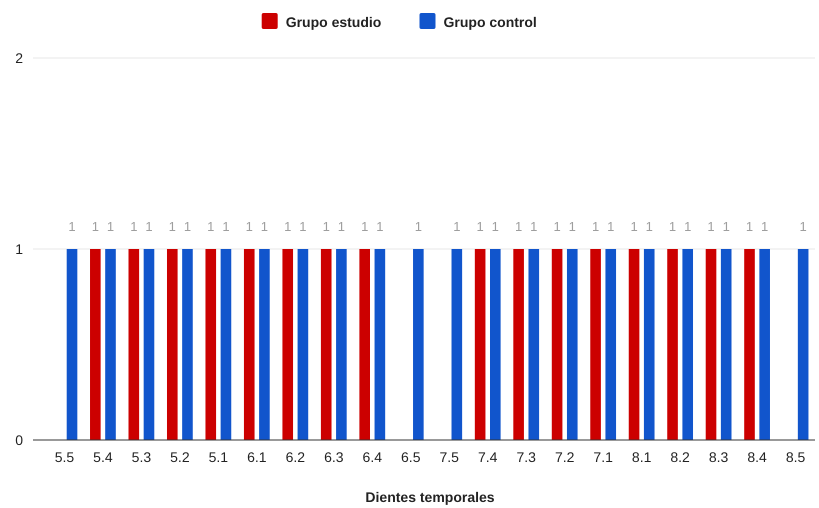 The width and height of the screenshot is (819, 508). Describe the element at coordinates (680, 457) in the screenshot. I see `x-tick-label: 8.2` at that location.